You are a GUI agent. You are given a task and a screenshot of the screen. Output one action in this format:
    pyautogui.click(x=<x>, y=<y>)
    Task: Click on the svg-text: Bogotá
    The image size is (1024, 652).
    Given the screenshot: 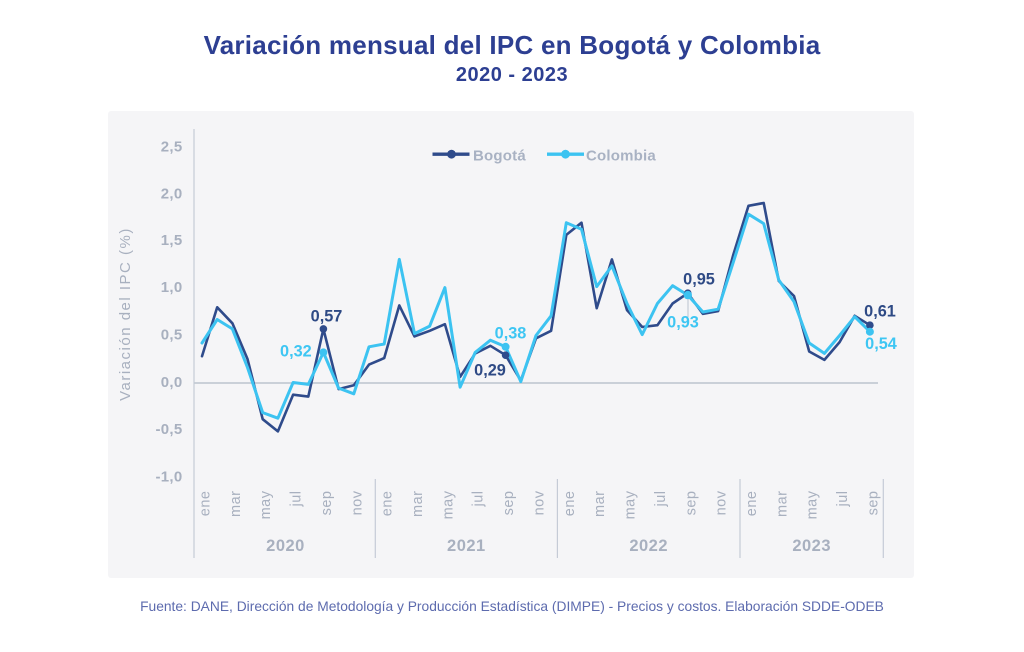 What is the action you would take?
    pyautogui.click(x=499, y=156)
    